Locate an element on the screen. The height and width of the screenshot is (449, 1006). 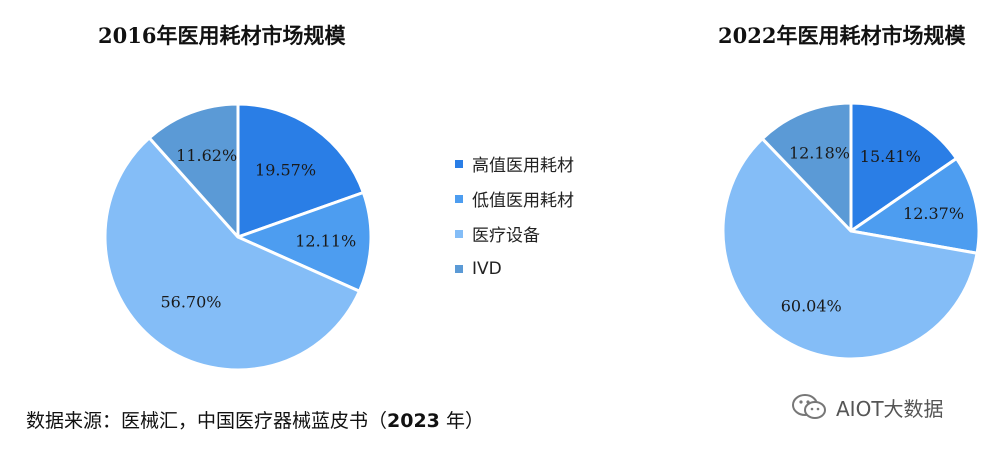
source-text: 数据来源：医械汇，中国医疗器械蓝皮书（ is located at coordinates (207, 421).